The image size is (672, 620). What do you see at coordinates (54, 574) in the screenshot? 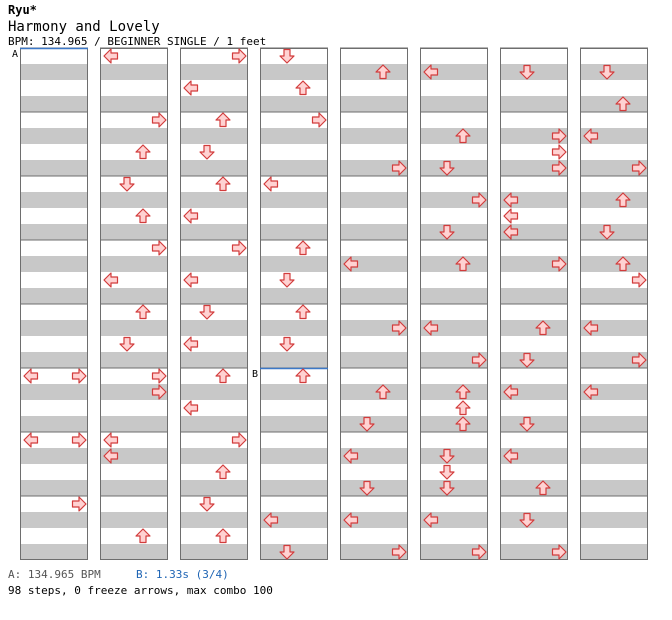
I see `bpm-legend: A: 134.965 BPM` at bounding box center [54, 574].